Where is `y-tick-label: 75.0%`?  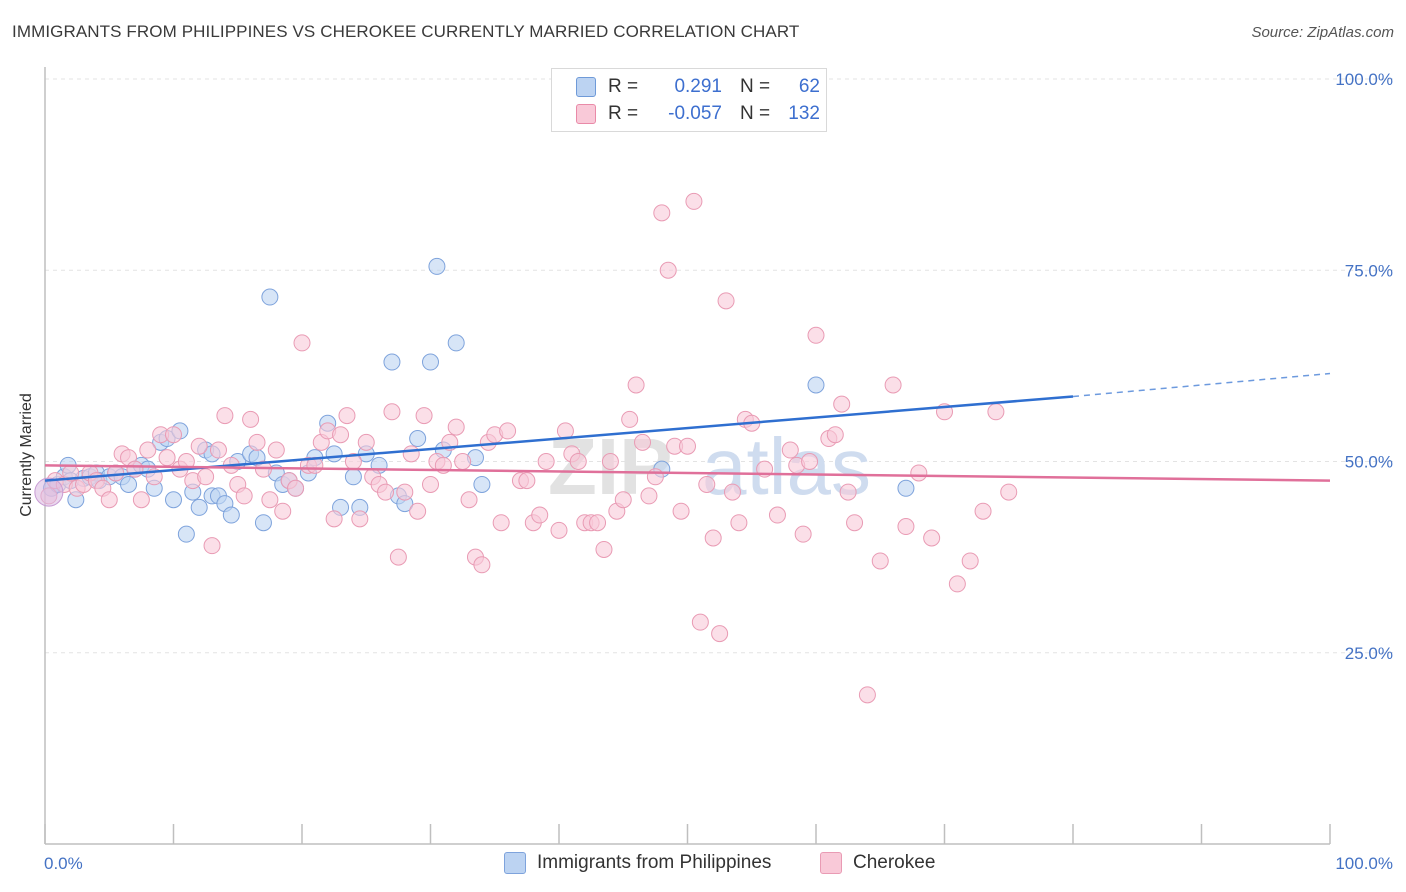 y-tick-label: 75.0% is located at coordinates (1369, 270).